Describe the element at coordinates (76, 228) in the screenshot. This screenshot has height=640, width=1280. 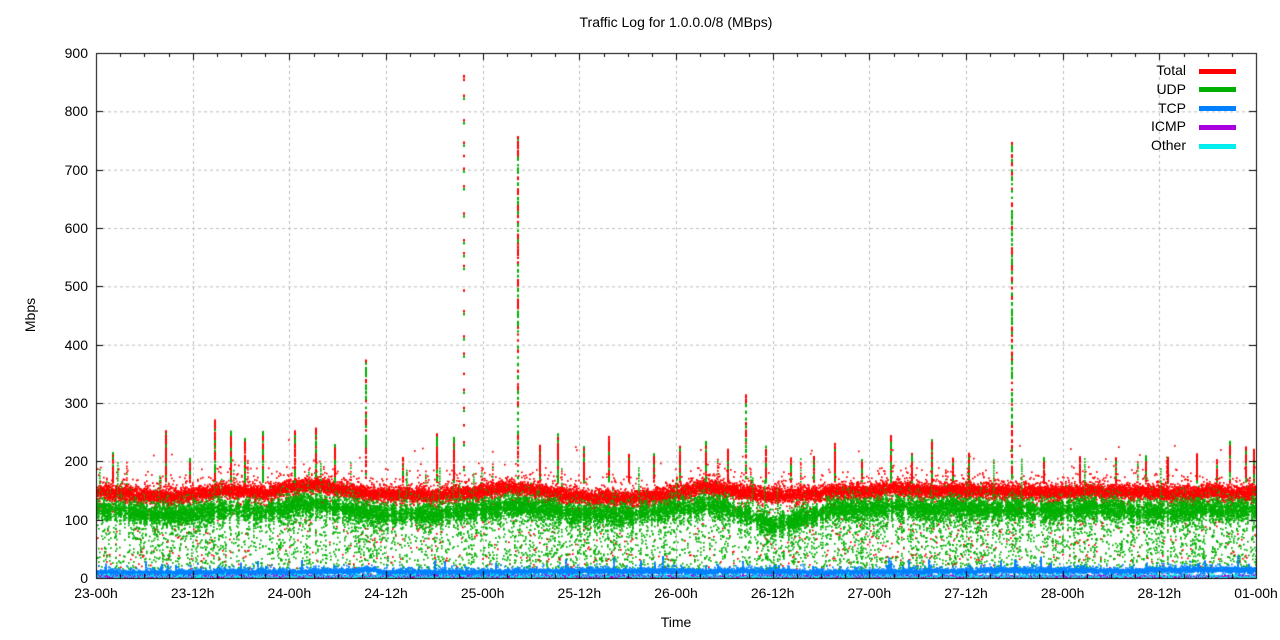
I see `y-tick-label-600: 600` at that location.